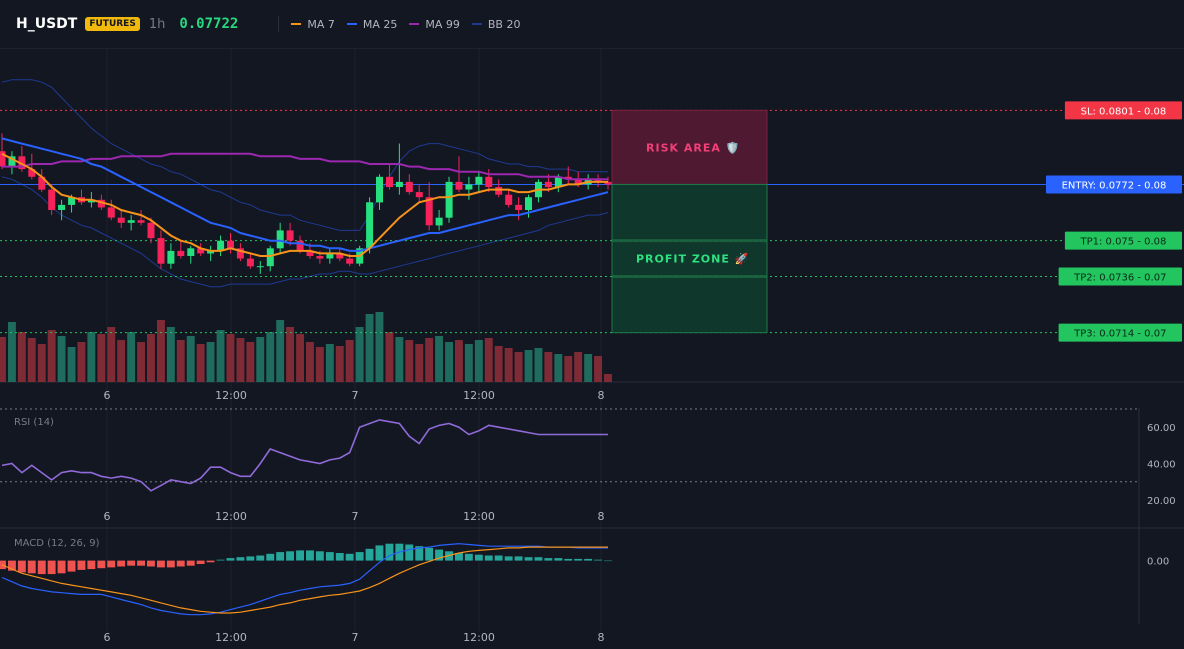  What do you see at coordinates (304, 204) in the screenshot?
I see `ma7-line` at bounding box center [304, 204].